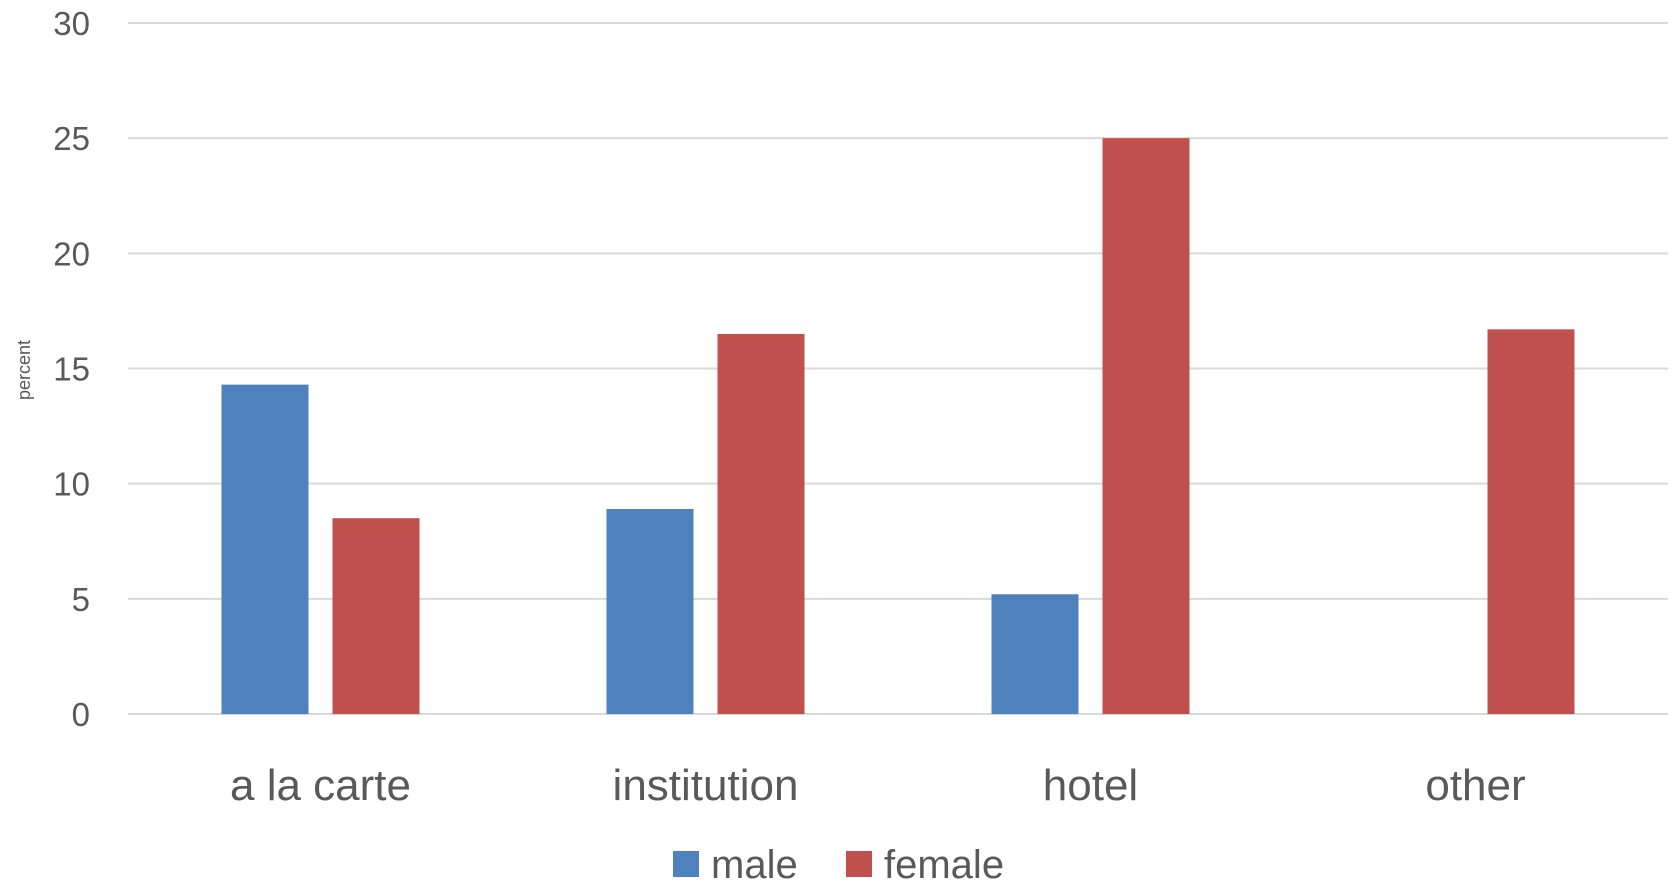 This screenshot has height=883, width=1675. Describe the element at coordinates (686, 864) in the screenshot. I see `legend-swatch-male` at that location.